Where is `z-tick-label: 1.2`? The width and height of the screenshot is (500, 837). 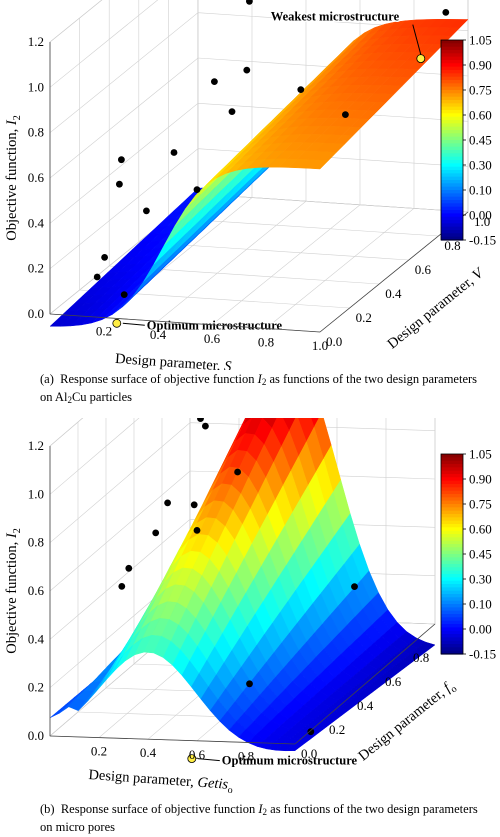
z-tick-label: 1.2 is located at coordinates (36, 41).